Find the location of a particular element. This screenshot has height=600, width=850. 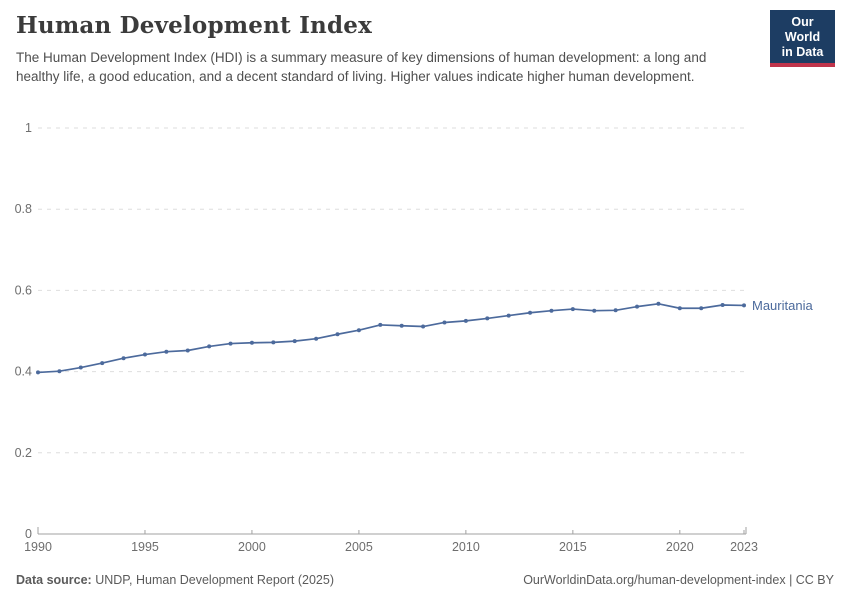

x-tick-label: 1990 is located at coordinates (38, 547).